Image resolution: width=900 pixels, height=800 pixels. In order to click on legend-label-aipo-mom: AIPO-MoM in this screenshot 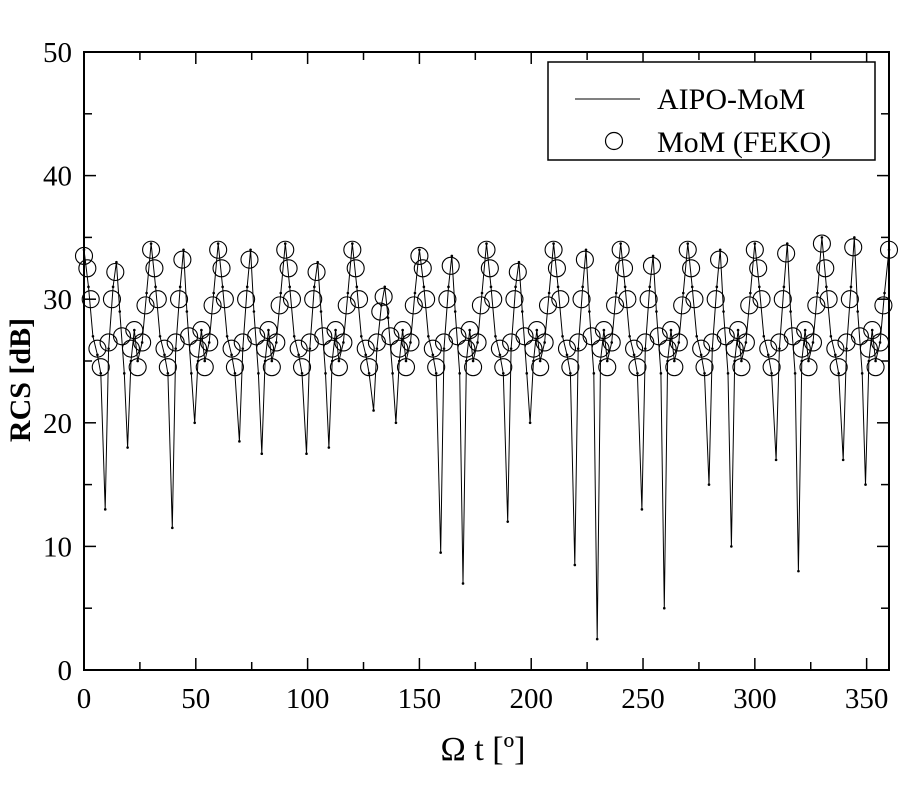, I will do `click(731, 99)`.